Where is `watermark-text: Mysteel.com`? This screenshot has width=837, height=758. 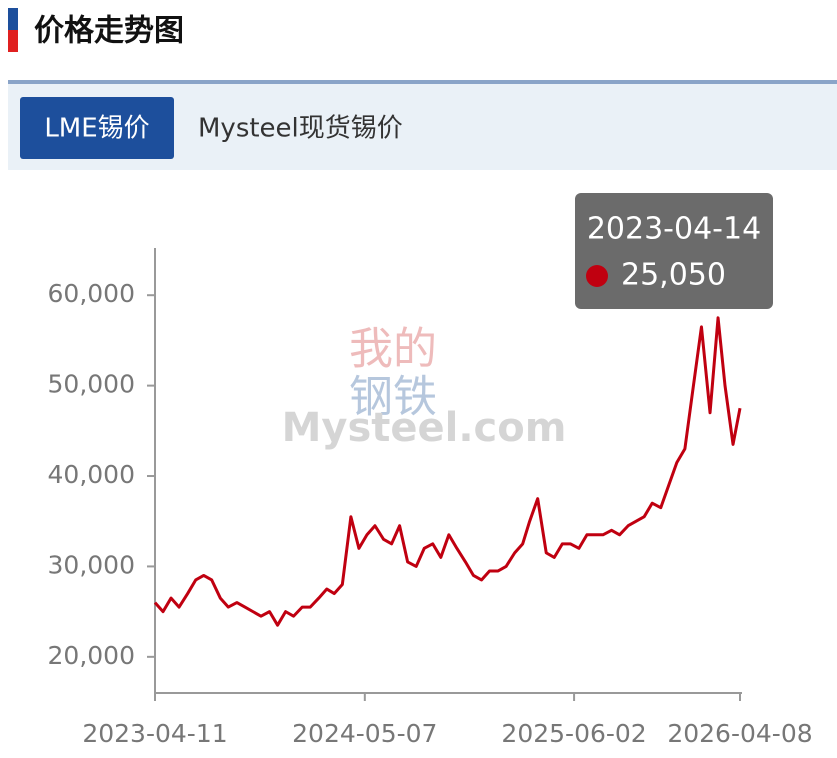
watermark-text: Mysteel.com is located at coordinates (424, 428).